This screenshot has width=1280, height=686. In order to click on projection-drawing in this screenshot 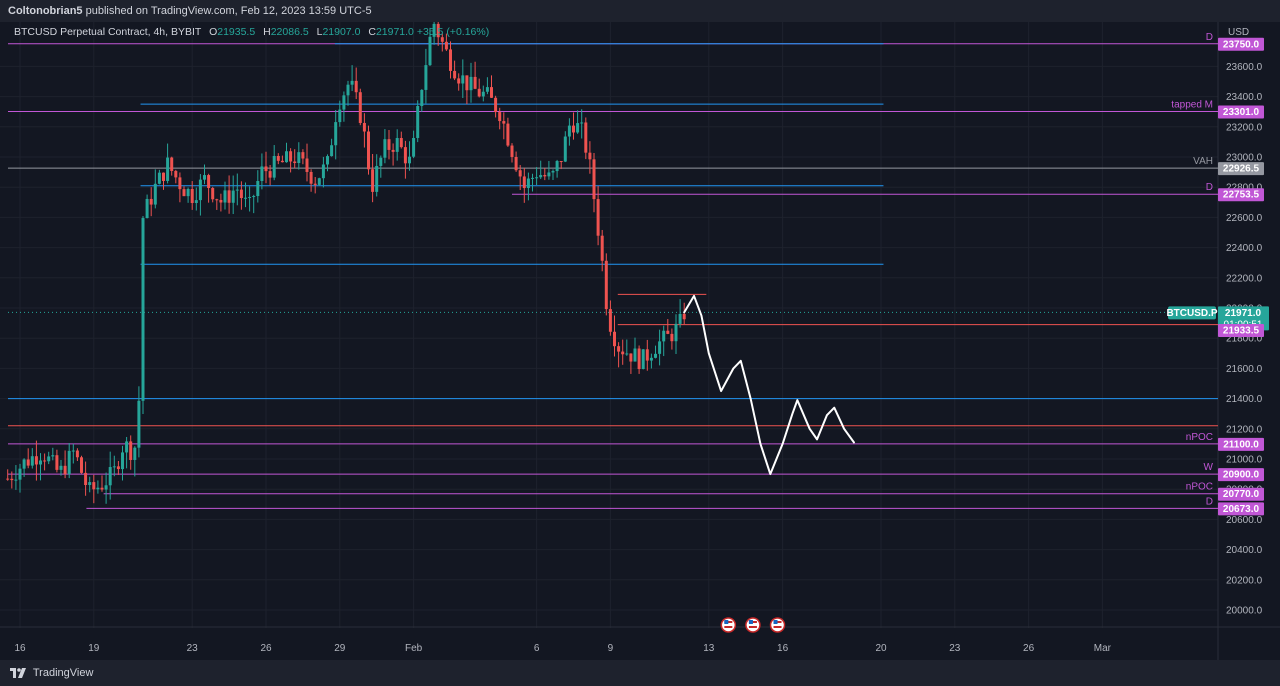, I will do `click(769, 385)`.